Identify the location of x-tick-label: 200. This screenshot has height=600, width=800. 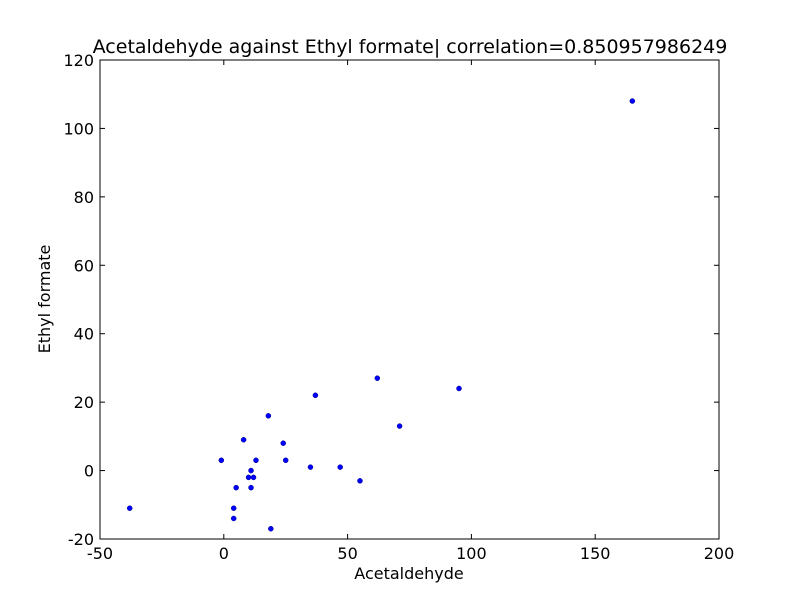
(719, 553).